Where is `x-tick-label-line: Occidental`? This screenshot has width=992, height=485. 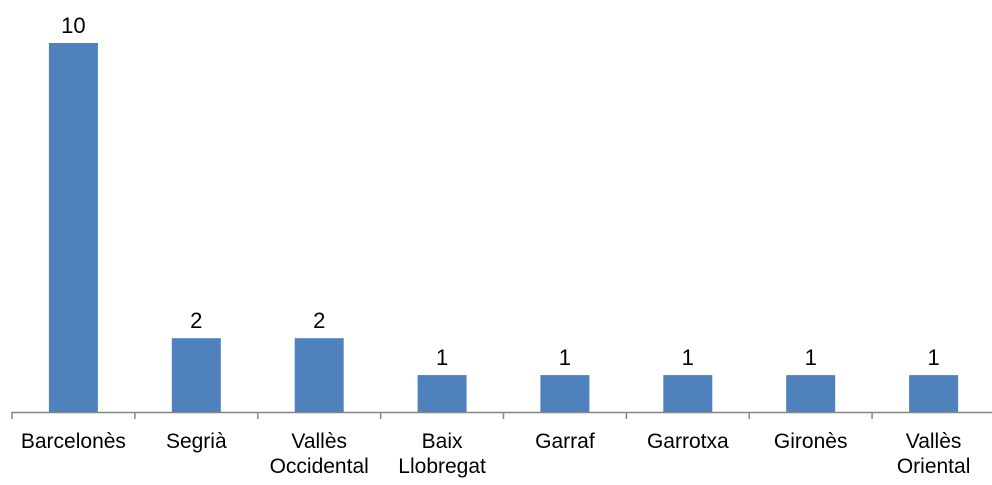
x-tick-label-line: Occidental is located at coordinates (319, 466).